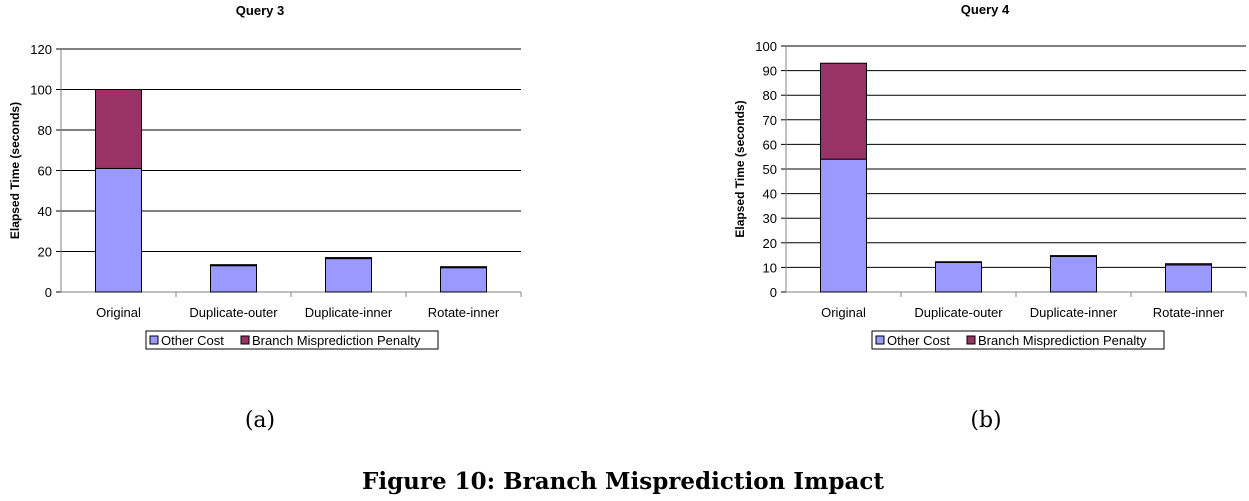 This screenshot has width=1249, height=501. Describe the element at coordinates (770, 267) in the screenshot. I see `y-tick-label: 10` at that location.